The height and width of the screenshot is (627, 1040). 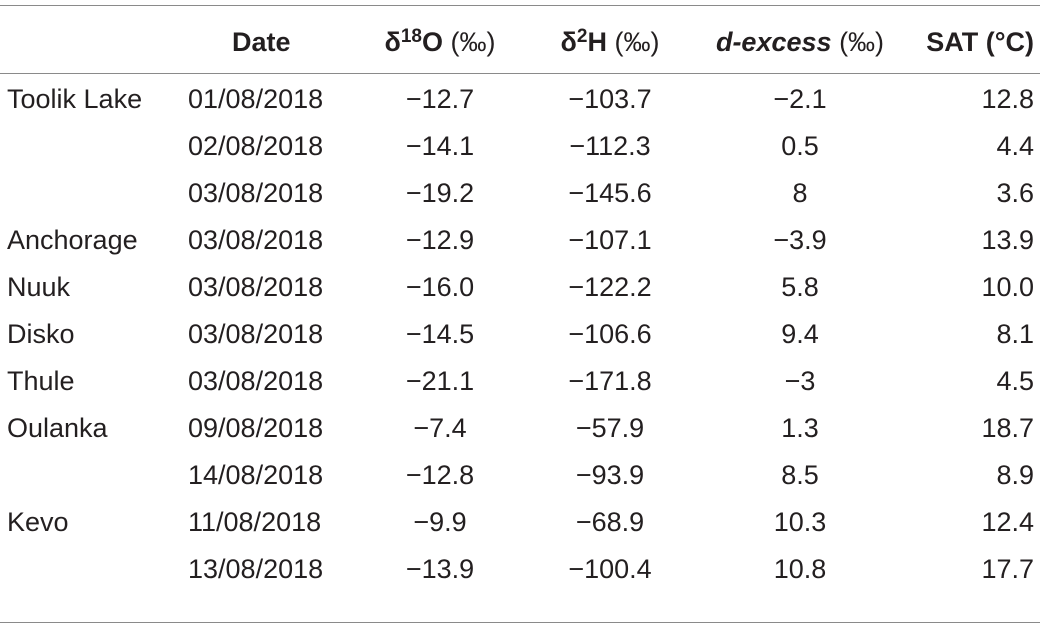 I want to click on cell-sat: 12.4, so click(x=1007, y=522).